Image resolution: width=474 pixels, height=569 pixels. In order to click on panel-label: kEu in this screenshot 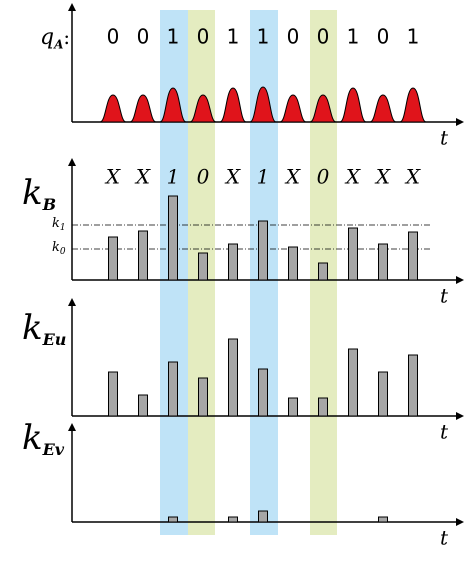, I will do `click(44, 328)`.